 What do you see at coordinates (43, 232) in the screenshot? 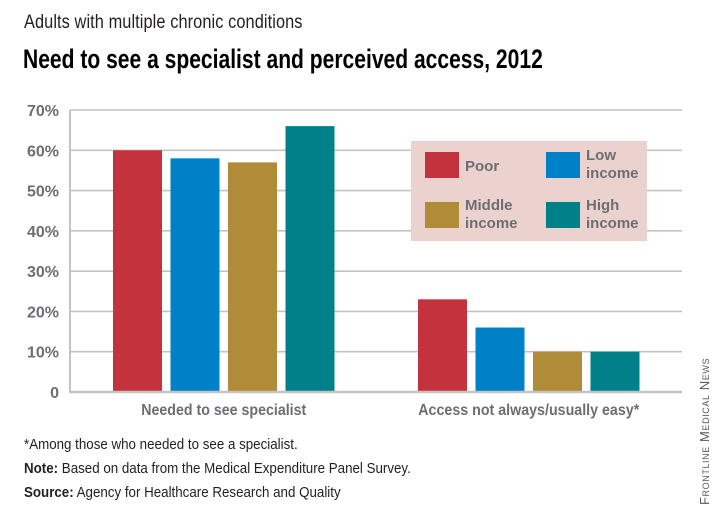
I see `y-tick-label: 40%` at bounding box center [43, 232].